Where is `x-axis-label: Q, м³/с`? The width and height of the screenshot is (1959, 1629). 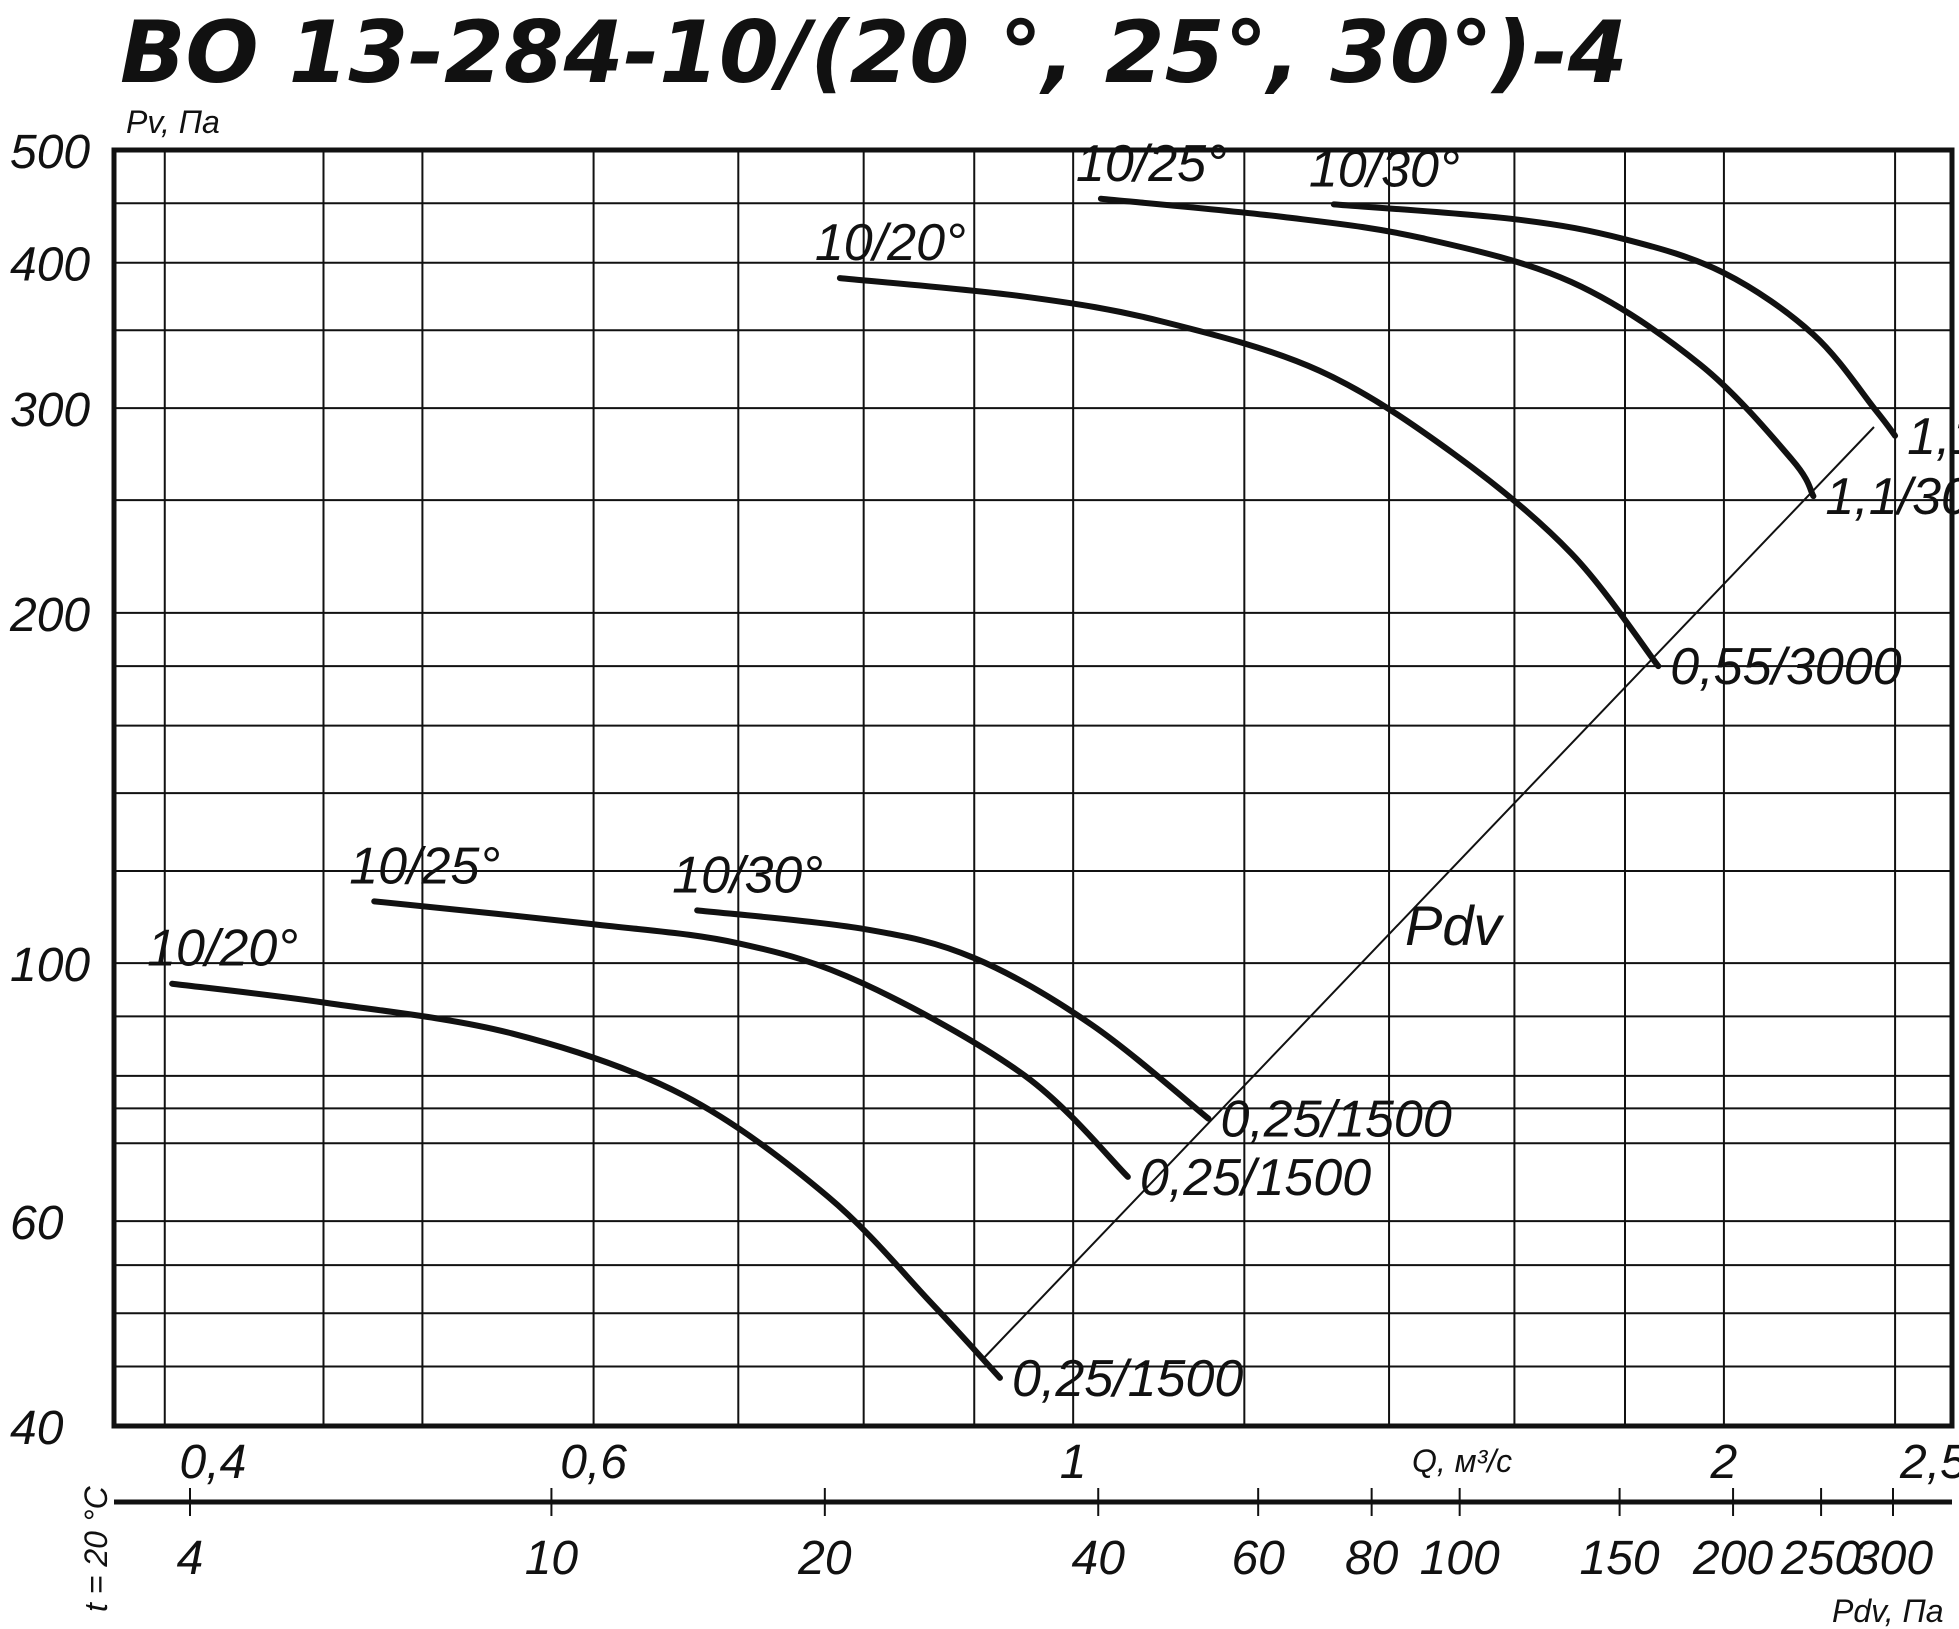
x-axis-label: Q, м³/с is located at coordinates (1462, 1461).